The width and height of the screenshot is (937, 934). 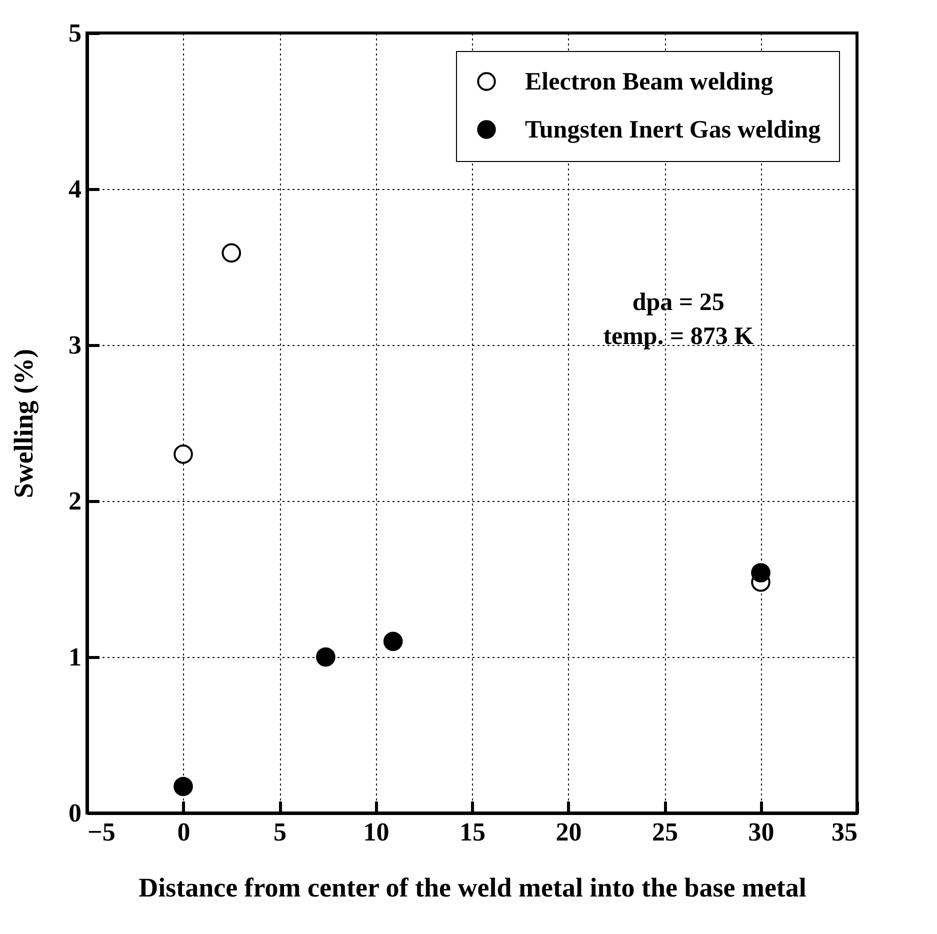 What do you see at coordinates (280, 832) in the screenshot?
I see `x-tick-label: 5` at bounding box center [280, 832].